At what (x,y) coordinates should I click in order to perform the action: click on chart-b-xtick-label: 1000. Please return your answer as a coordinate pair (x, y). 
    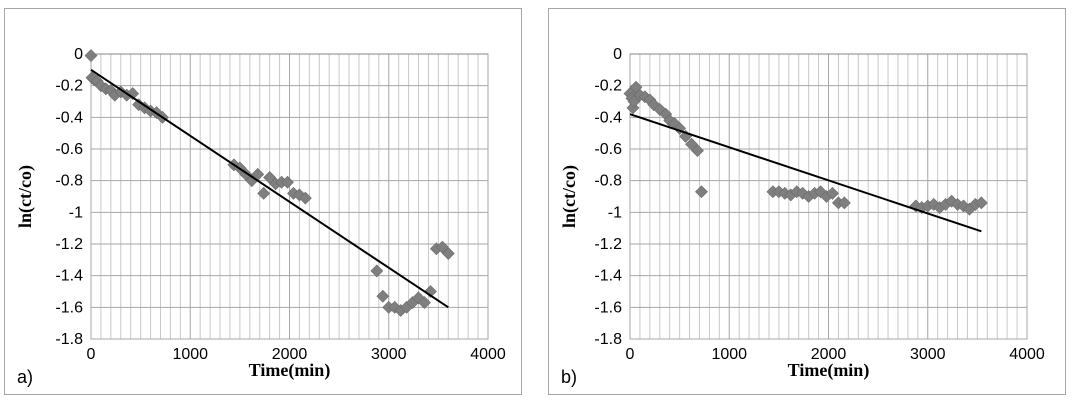
    Looking at the image, I should click on (729, 354).